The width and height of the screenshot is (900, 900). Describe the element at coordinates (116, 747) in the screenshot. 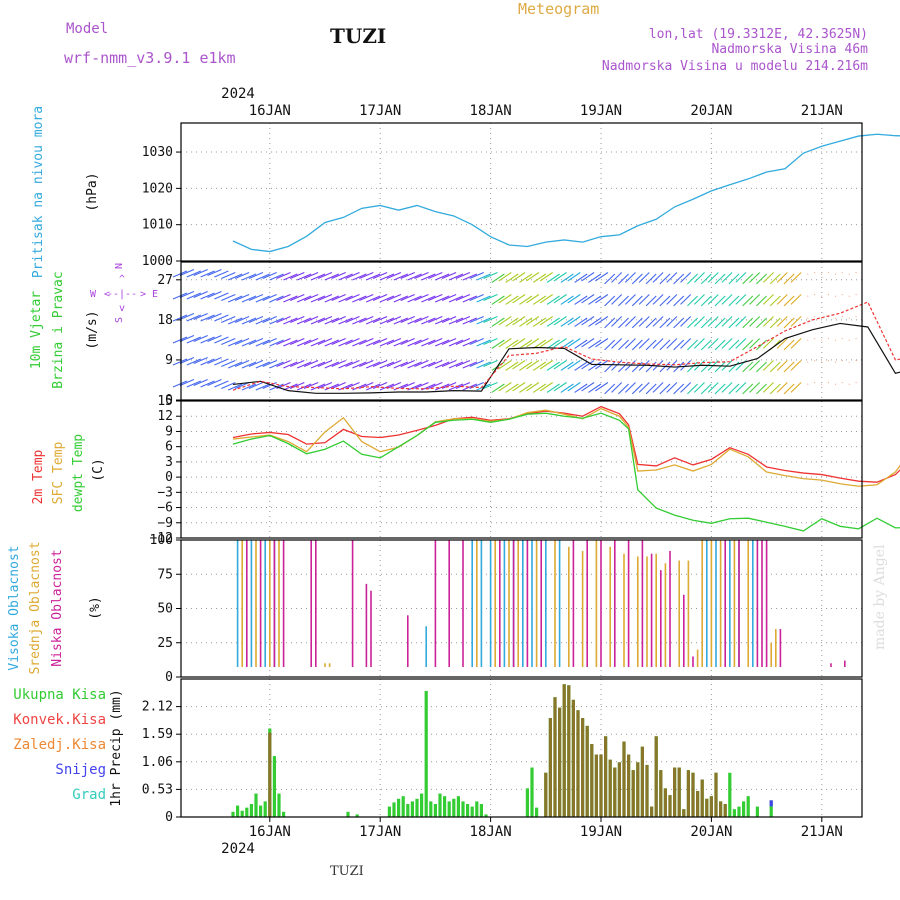

I see `precip-unit-label: 1hr Precip (mm)` at that location.